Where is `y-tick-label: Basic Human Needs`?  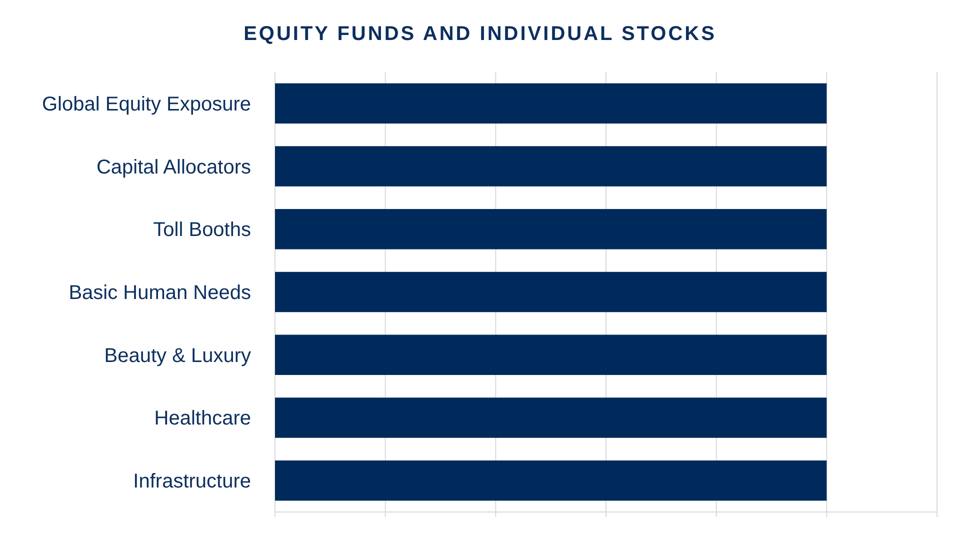
y-tick-label: Basic Human Needs is located at coordinates (159, 293).